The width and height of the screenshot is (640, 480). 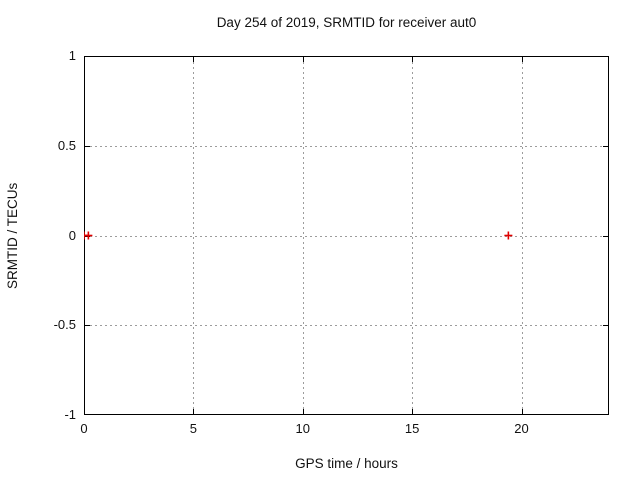 What do you see at coordinates (66, 145) in the screenshot?
I see `y-tick-label: 0.5` at bounding box center [66, 145].